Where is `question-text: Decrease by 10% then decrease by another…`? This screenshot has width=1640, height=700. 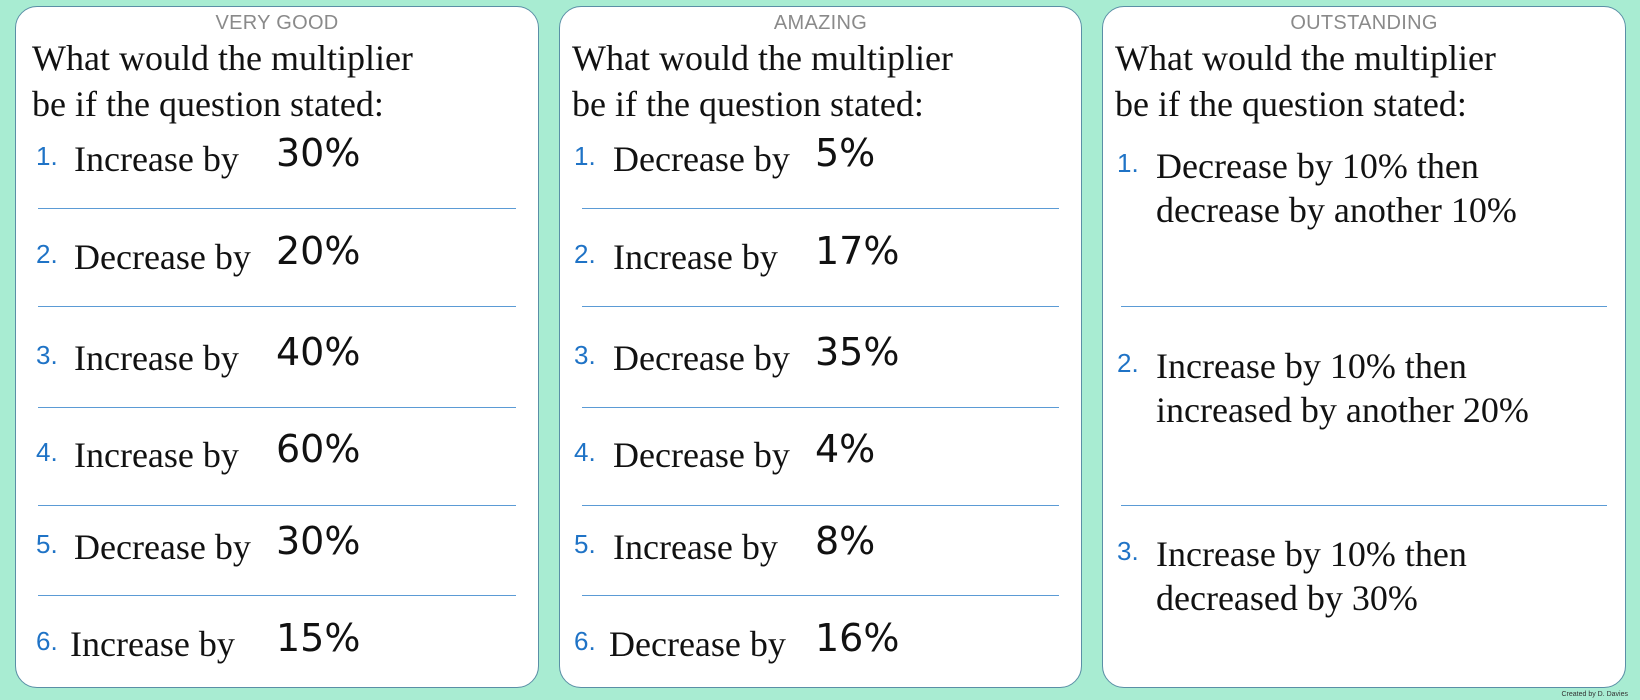
question-text: Decrease by 10% then decrease by another… is located at coordinates (1366, 188).